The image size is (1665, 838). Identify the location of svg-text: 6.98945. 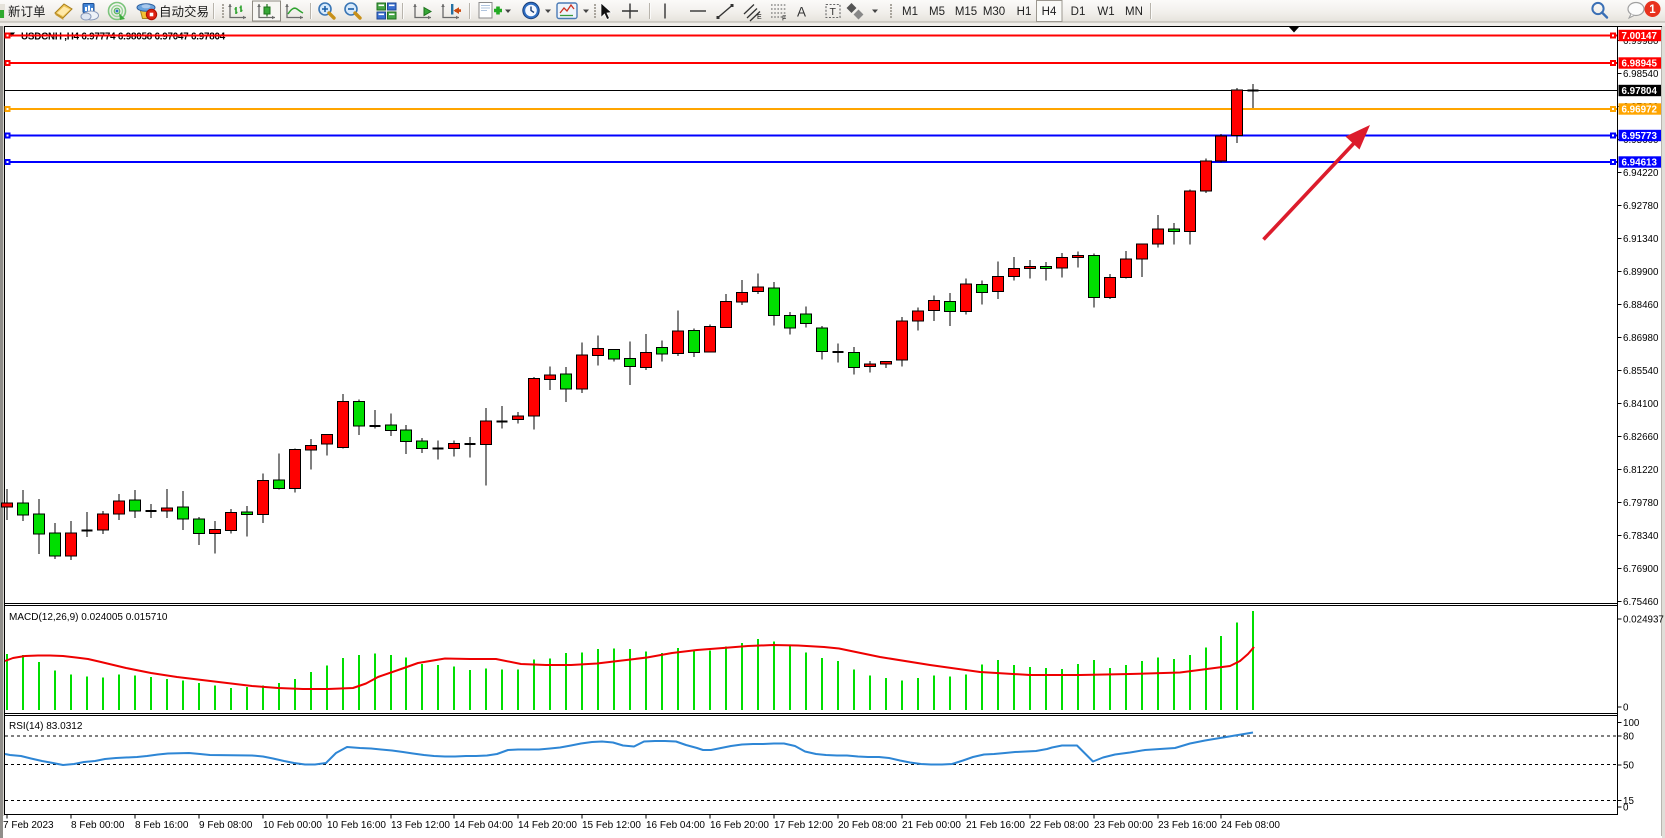
(1640, 63).